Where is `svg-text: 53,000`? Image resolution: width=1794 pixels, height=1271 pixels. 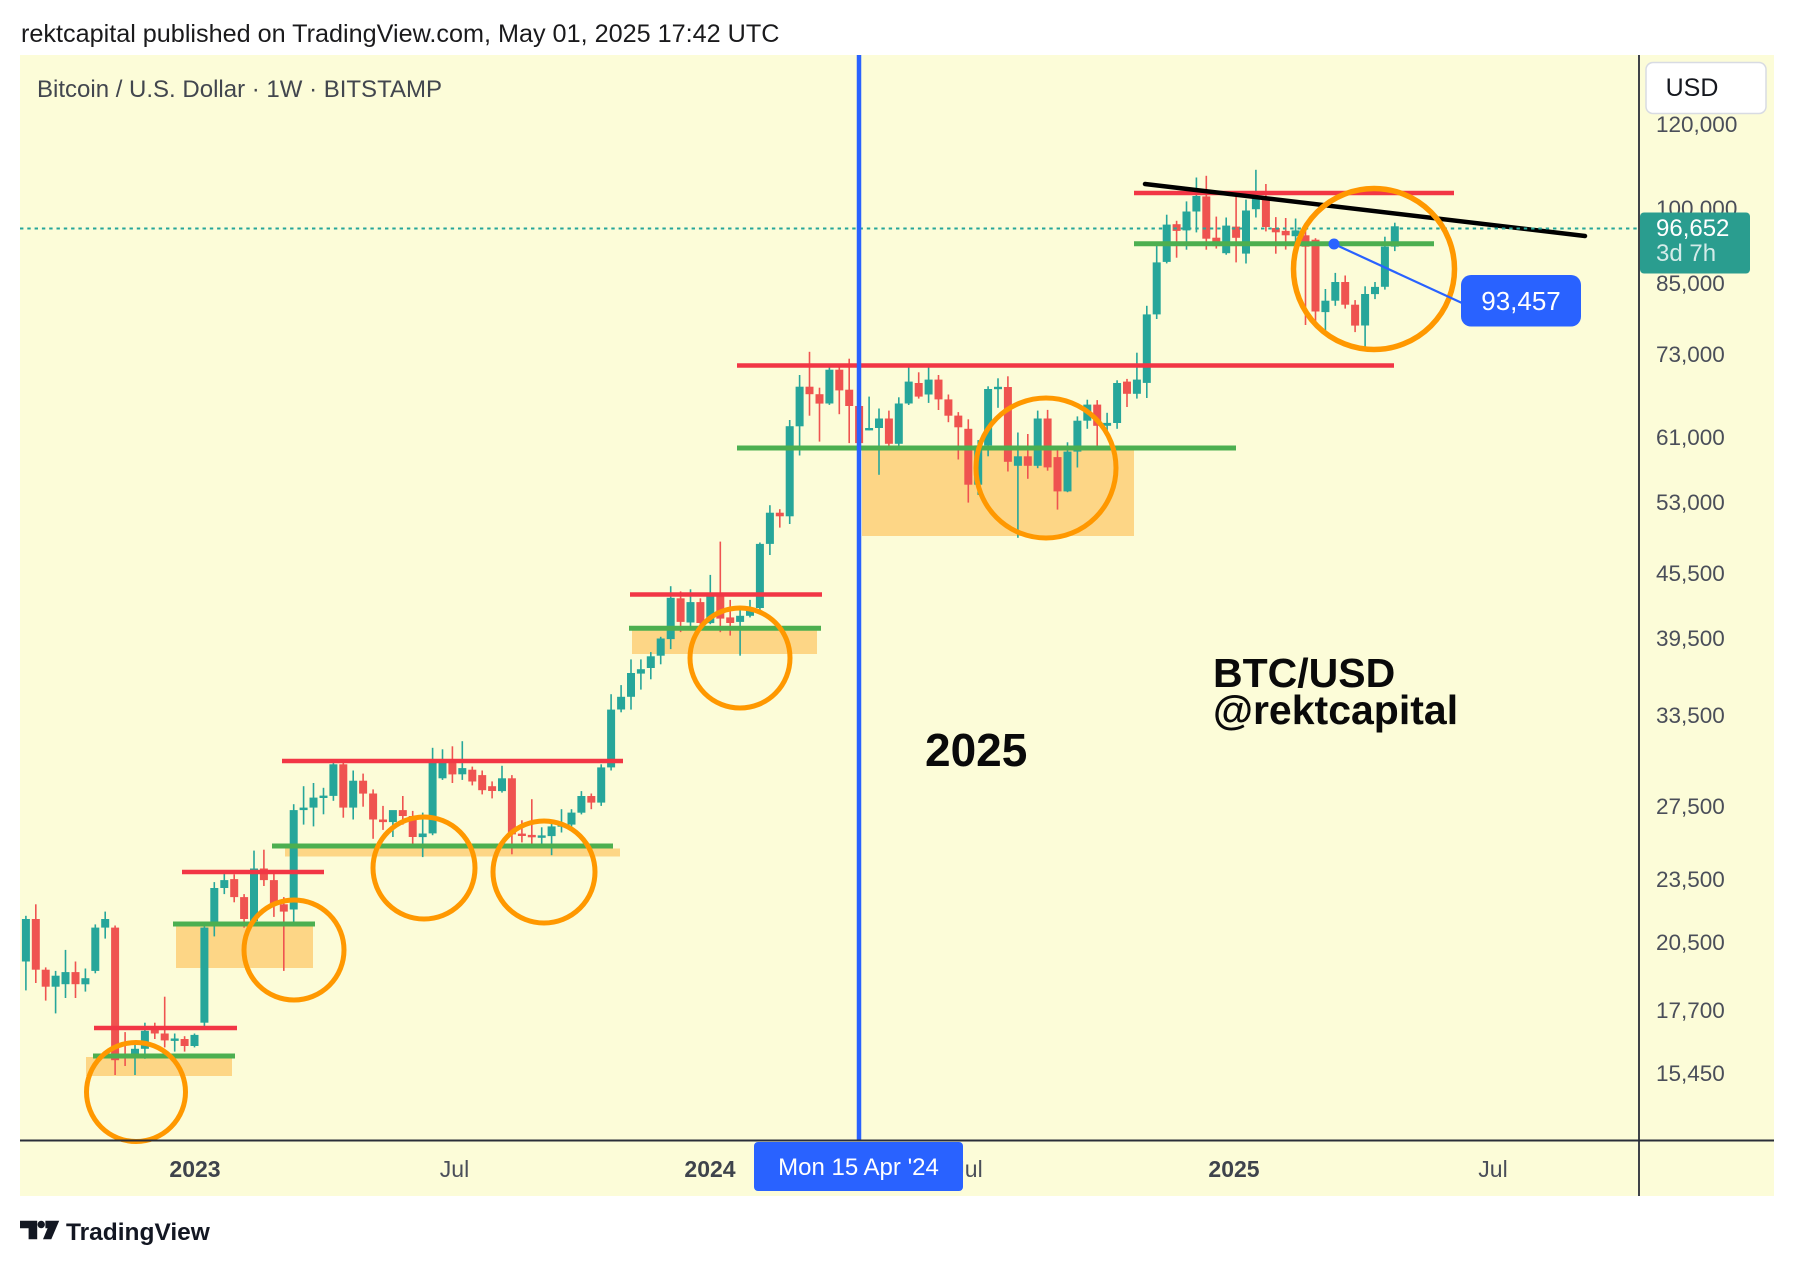 svg-text: 53,000 is located at coordinates (1690, 502).